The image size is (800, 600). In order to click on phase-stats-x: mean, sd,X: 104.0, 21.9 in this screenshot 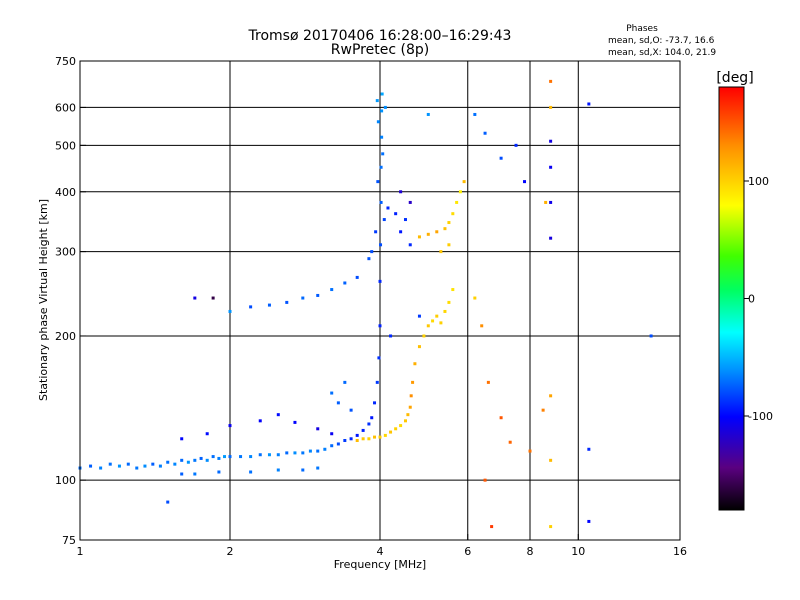, I will do `click(662, 53)`.